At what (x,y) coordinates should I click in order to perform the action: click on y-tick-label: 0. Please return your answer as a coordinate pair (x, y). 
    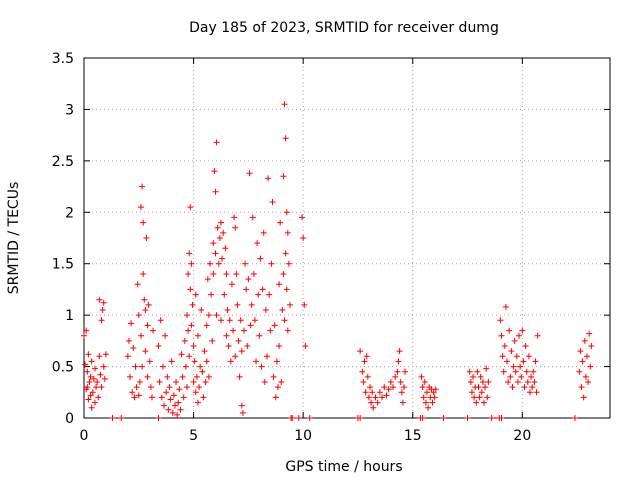
    Looking at the image, I should click on (69, 419).